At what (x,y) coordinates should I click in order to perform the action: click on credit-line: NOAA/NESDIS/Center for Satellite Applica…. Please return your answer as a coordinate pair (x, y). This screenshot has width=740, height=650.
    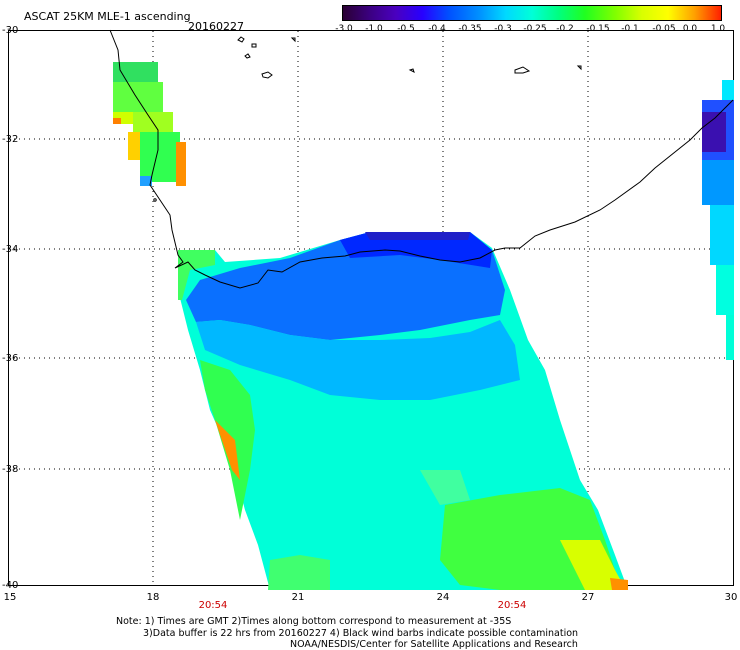
    Looking at the image, I should click on (434, 644).